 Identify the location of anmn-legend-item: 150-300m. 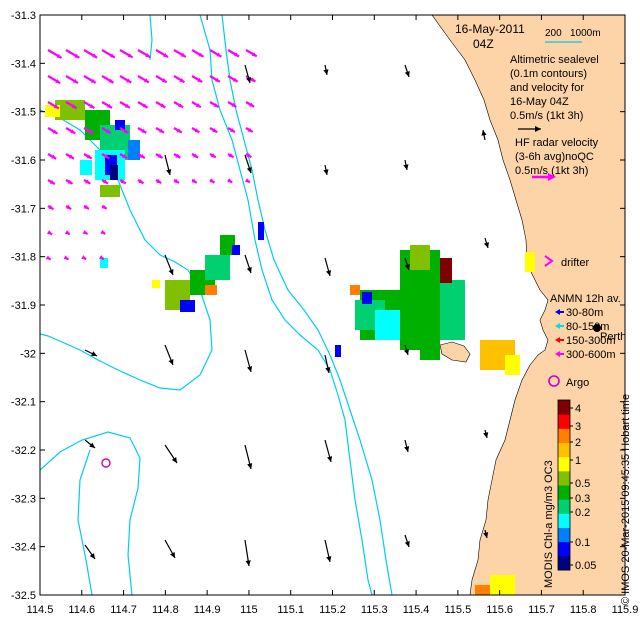
(585, 341).